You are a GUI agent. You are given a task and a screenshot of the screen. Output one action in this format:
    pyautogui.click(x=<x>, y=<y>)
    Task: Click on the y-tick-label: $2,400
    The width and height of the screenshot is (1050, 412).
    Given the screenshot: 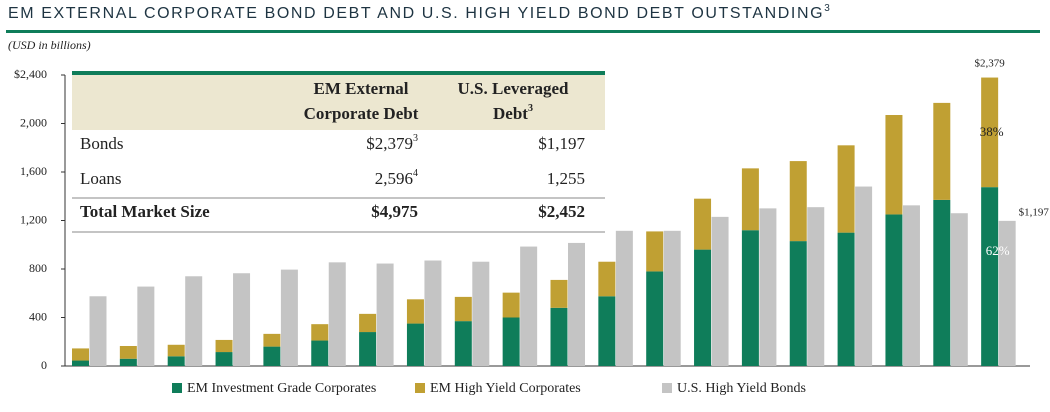 What is the action you would take?
    pyautogui.click(x=30, y=74)
    